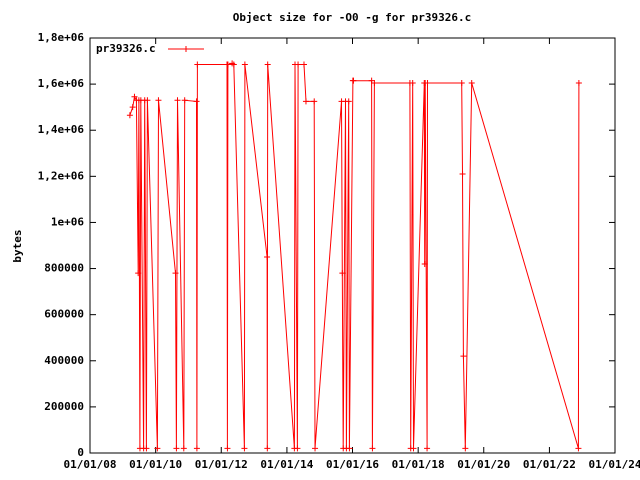 The width and height of the screenshot is (640, 480). I want to click on x-tick-label: 01/01/16, so click(352, 464).